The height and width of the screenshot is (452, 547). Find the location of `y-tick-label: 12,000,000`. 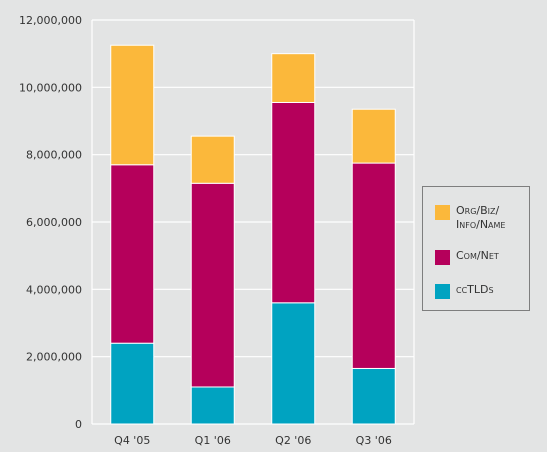

y-tick-label: 12,000,000 is located at coordinates (50, 20).